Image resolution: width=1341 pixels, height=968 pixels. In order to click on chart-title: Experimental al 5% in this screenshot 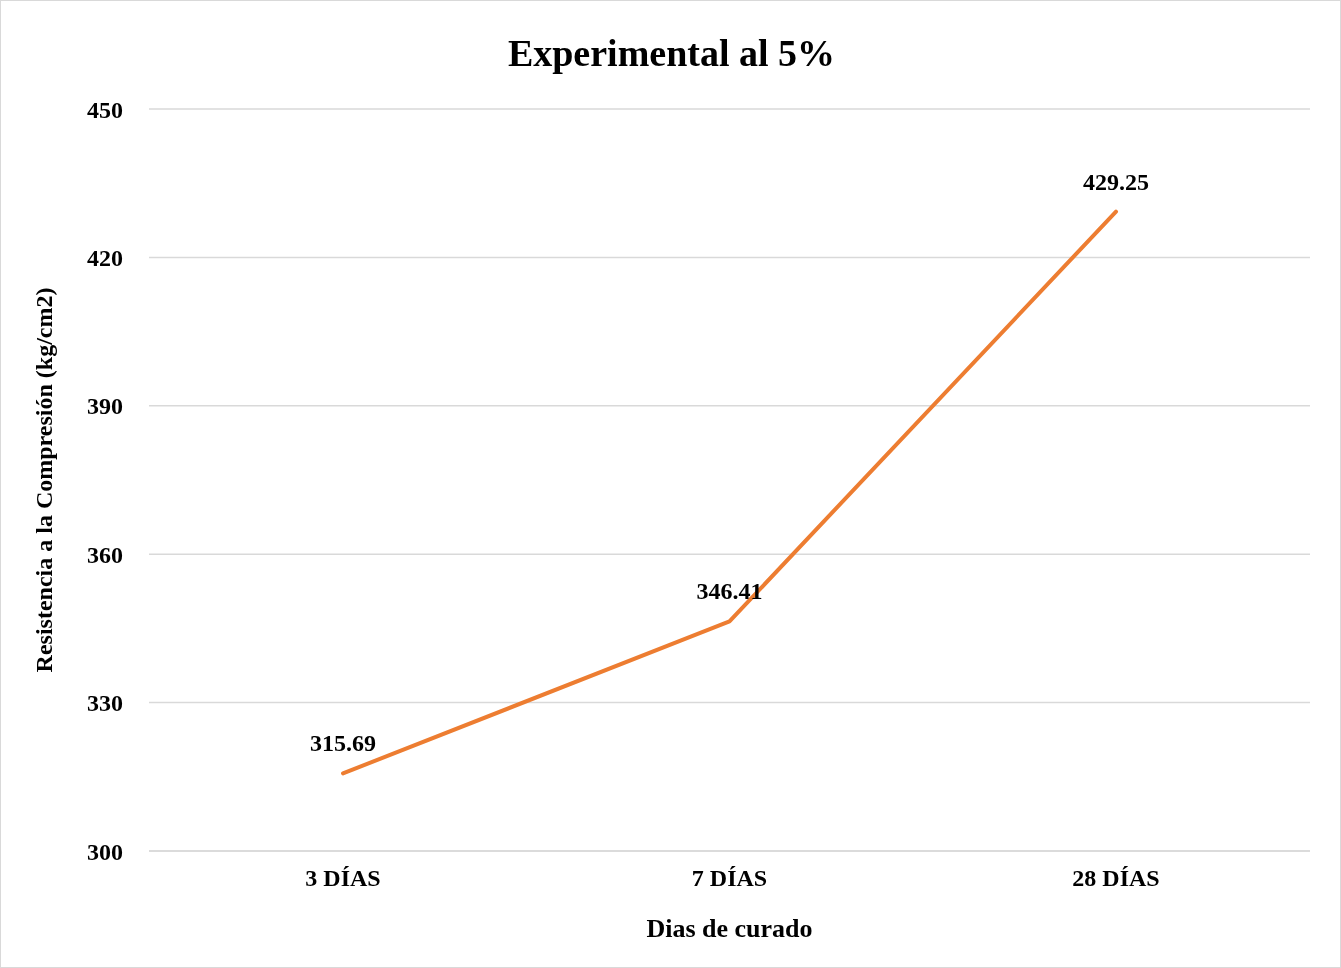, I will do `click(671, 53)`.